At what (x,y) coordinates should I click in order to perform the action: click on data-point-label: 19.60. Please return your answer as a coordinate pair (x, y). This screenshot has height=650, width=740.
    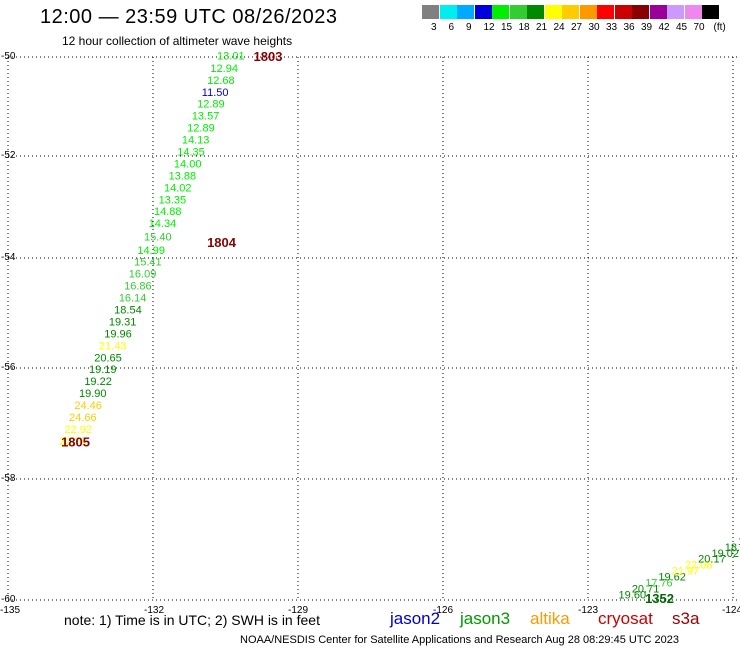
    Looking at the image, I should click on (633, 596).